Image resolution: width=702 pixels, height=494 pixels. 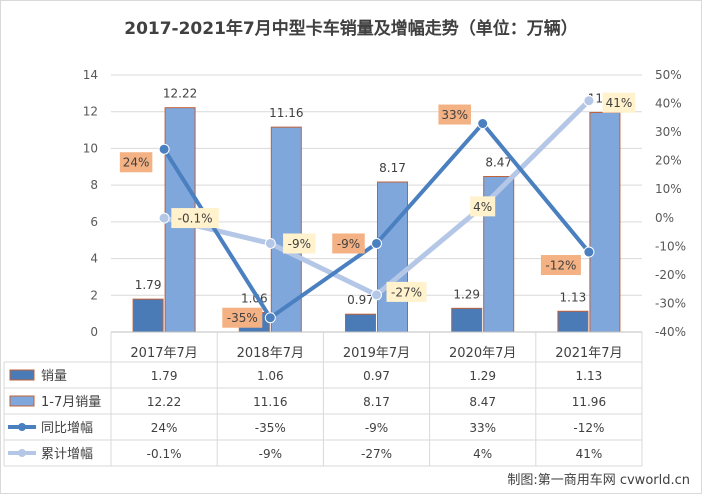 I want to click on cumulative-growth-label: 41%, so click(x=619, y=103).